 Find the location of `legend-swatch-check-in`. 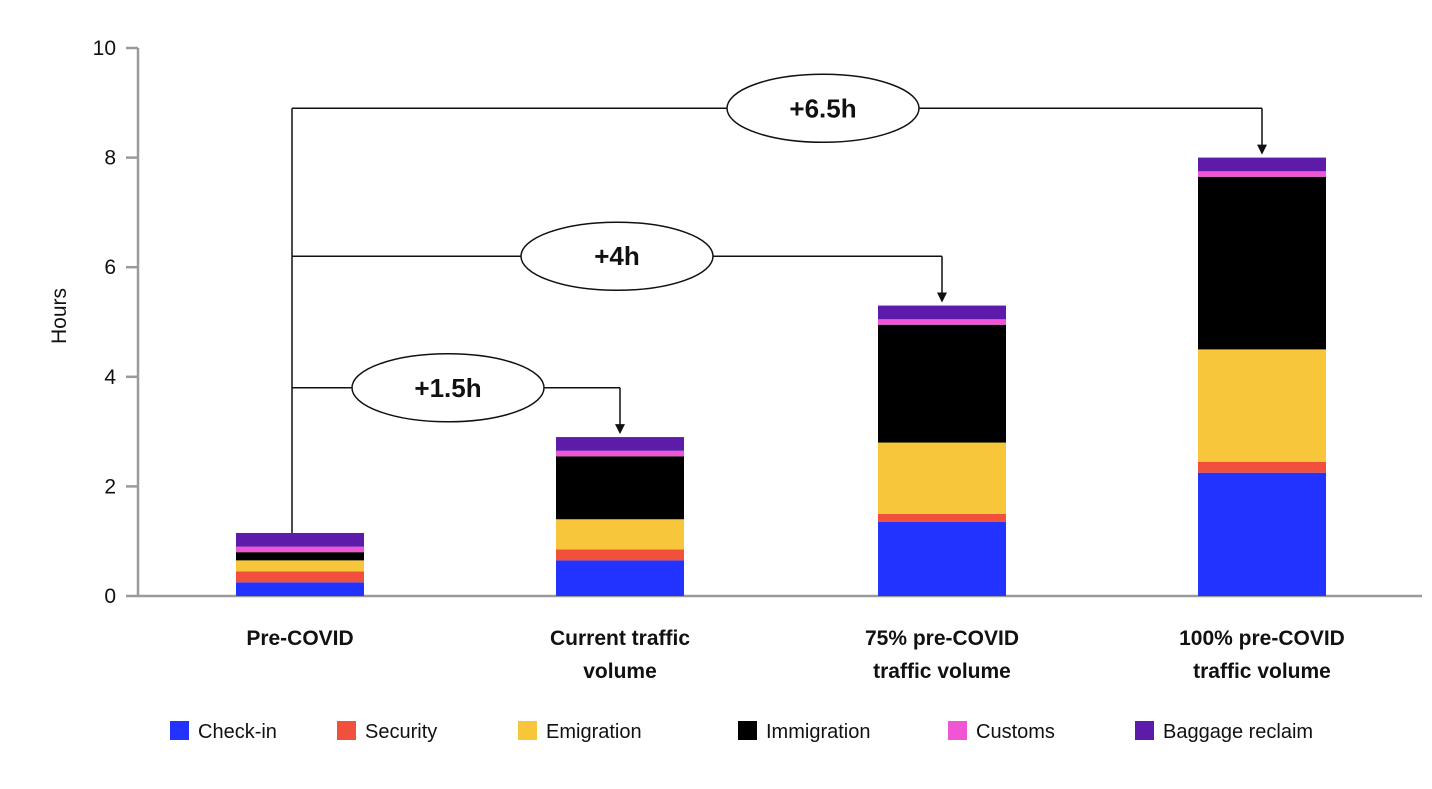

legend-swatch-check-in is located at coordinates (179, 730).